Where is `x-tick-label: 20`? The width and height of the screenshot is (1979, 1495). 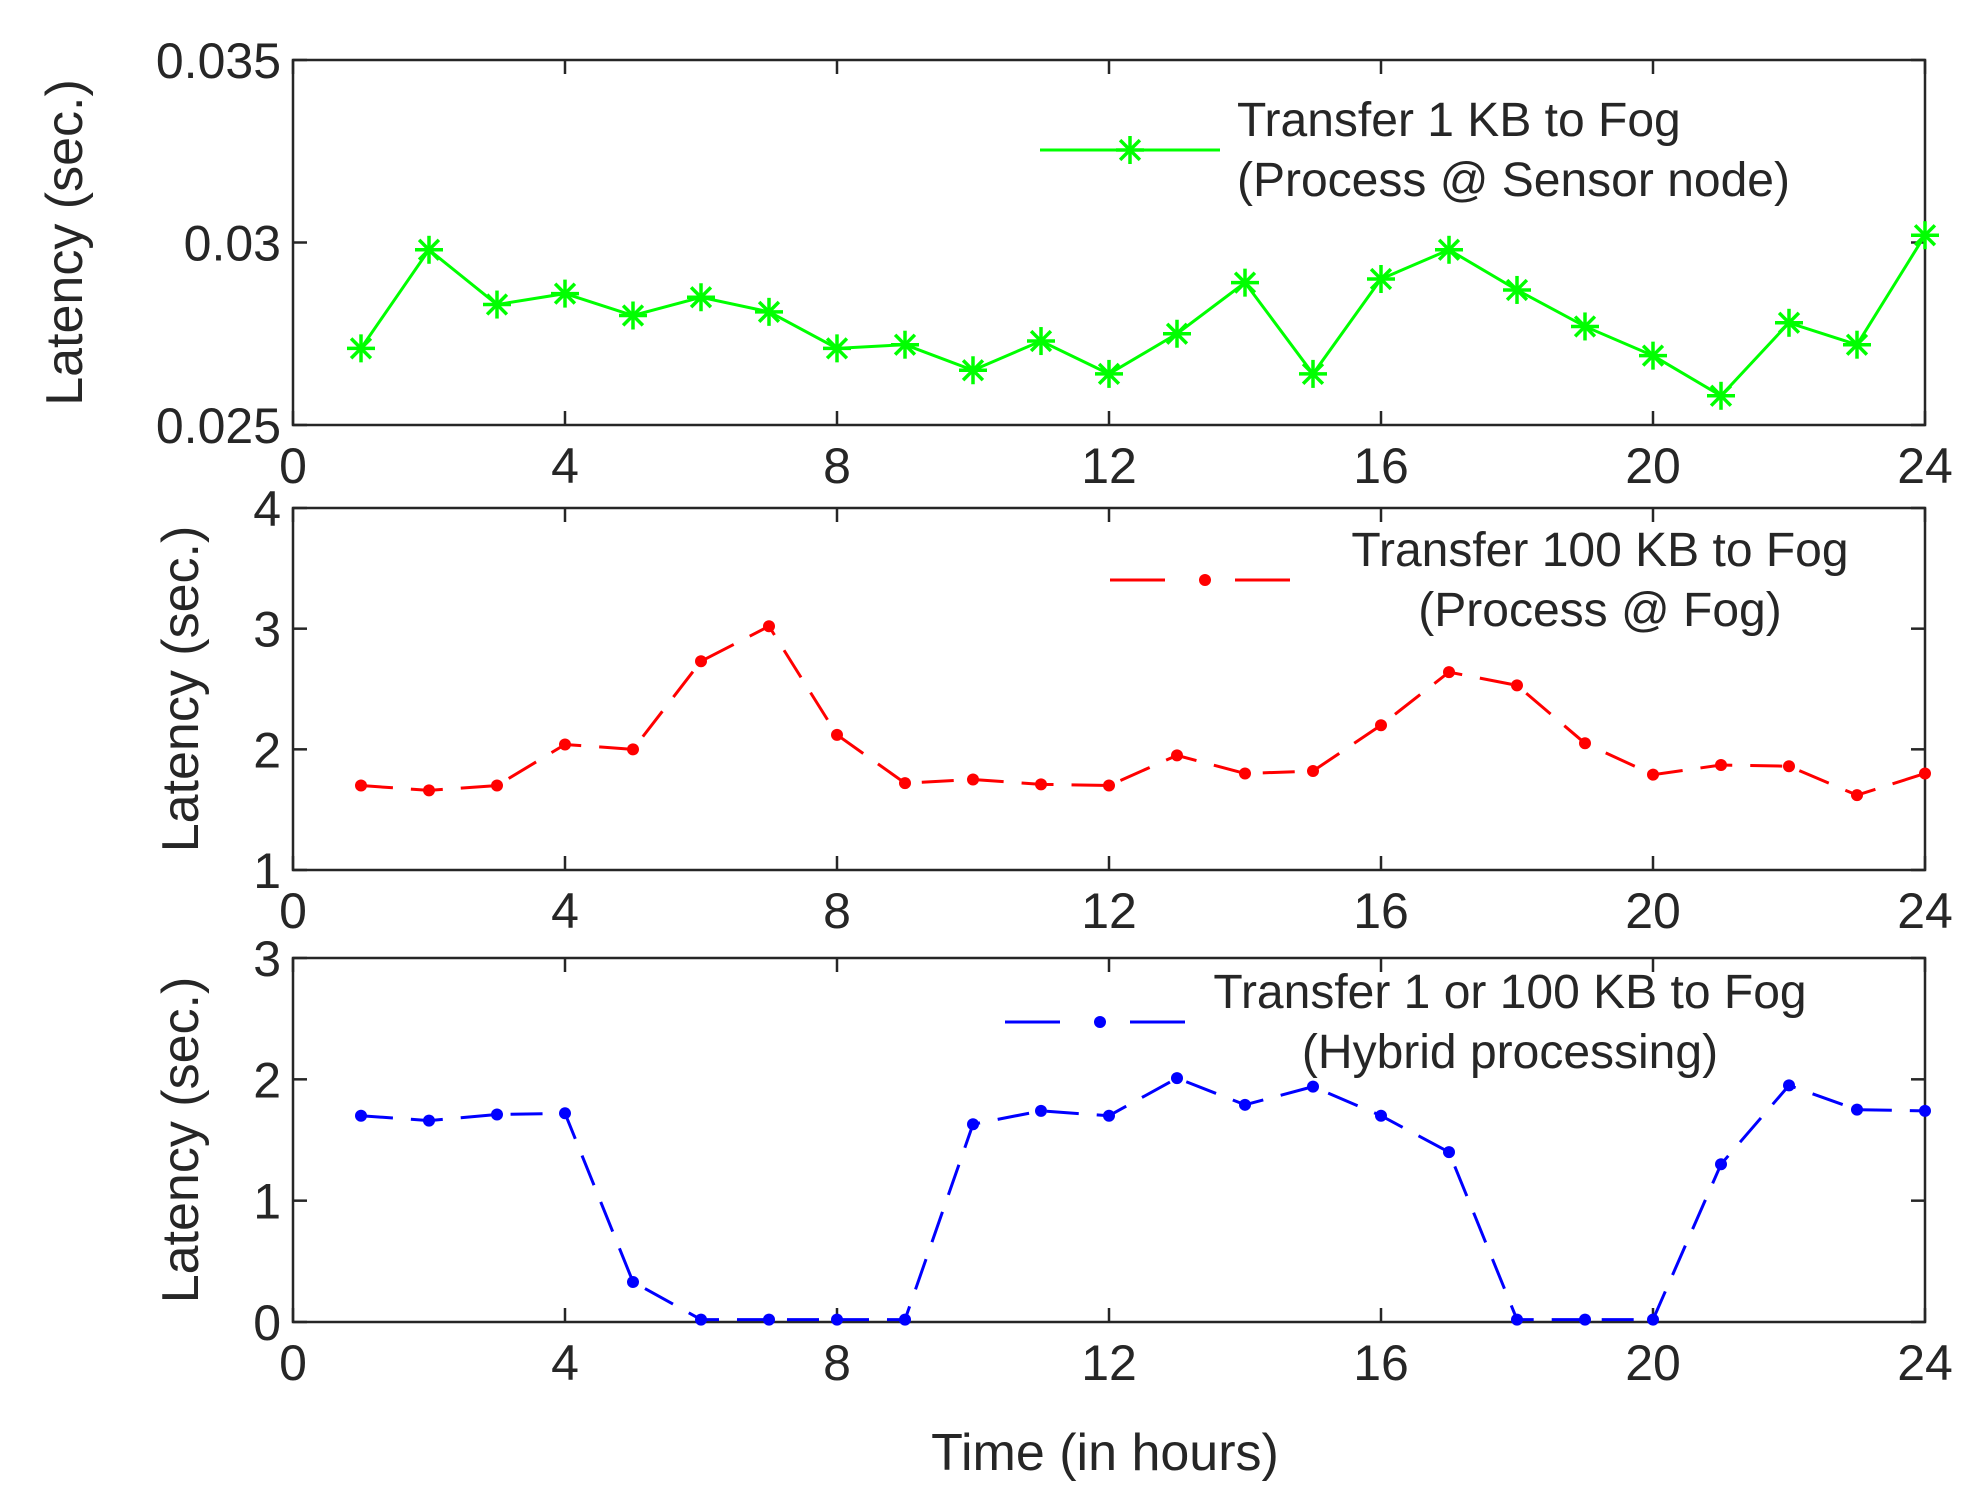
x-tick-label: 20 is located at coordinates (1653, 466).